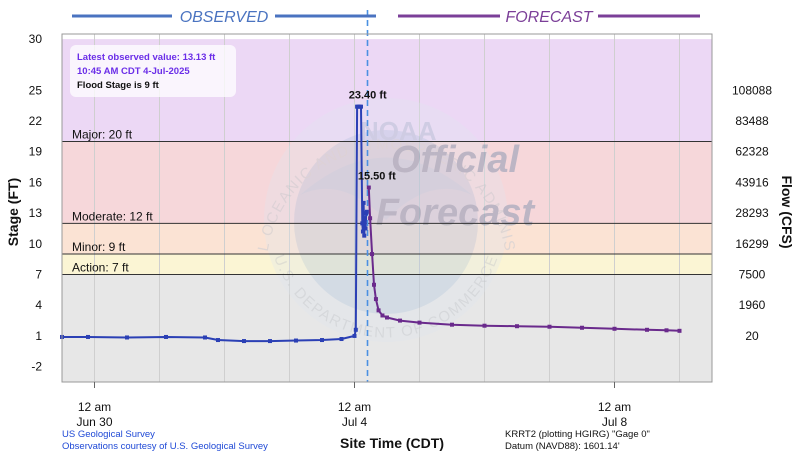  What do you see at coordinates (36, 182) in the screenshot?
I see `stage-tick-label: 16` at bounding box center [36, 182].